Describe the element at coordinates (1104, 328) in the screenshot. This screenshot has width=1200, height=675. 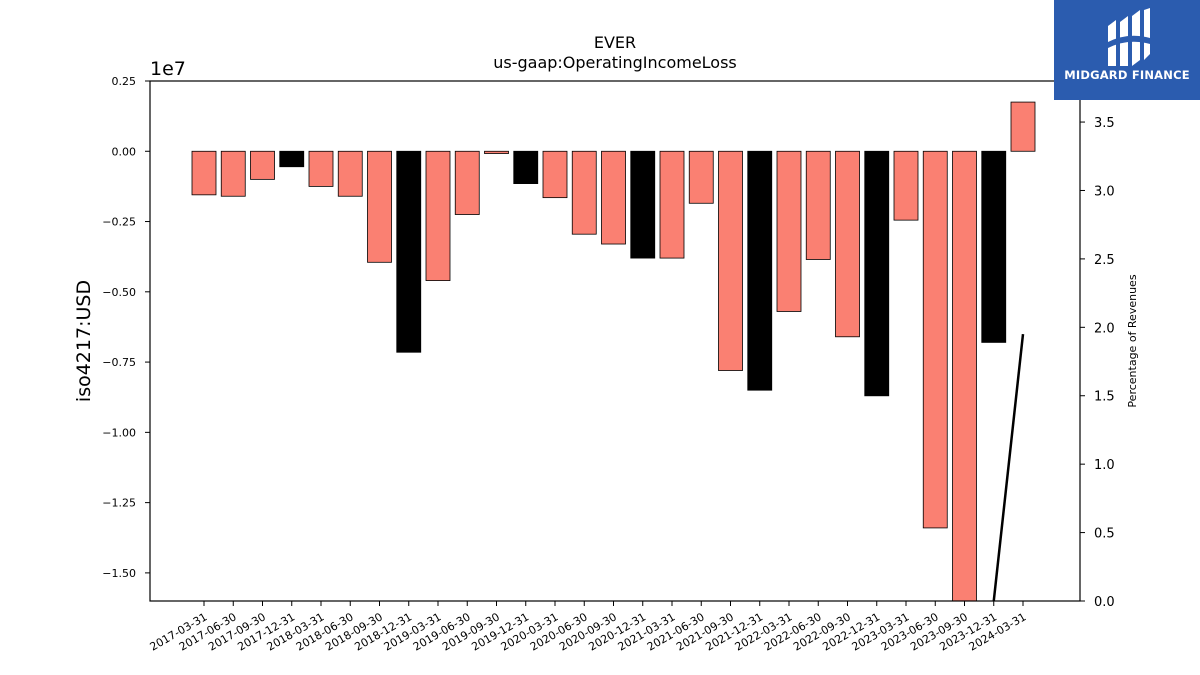
I see `y2-tick-label: 2.0` at that location.